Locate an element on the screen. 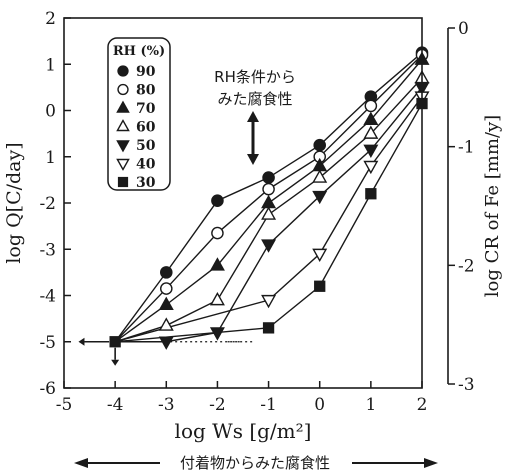 The height and width of the screenshot is (474, 510). rh-annotation-line2: みた腐食性 is located at coordinates (254, 99).